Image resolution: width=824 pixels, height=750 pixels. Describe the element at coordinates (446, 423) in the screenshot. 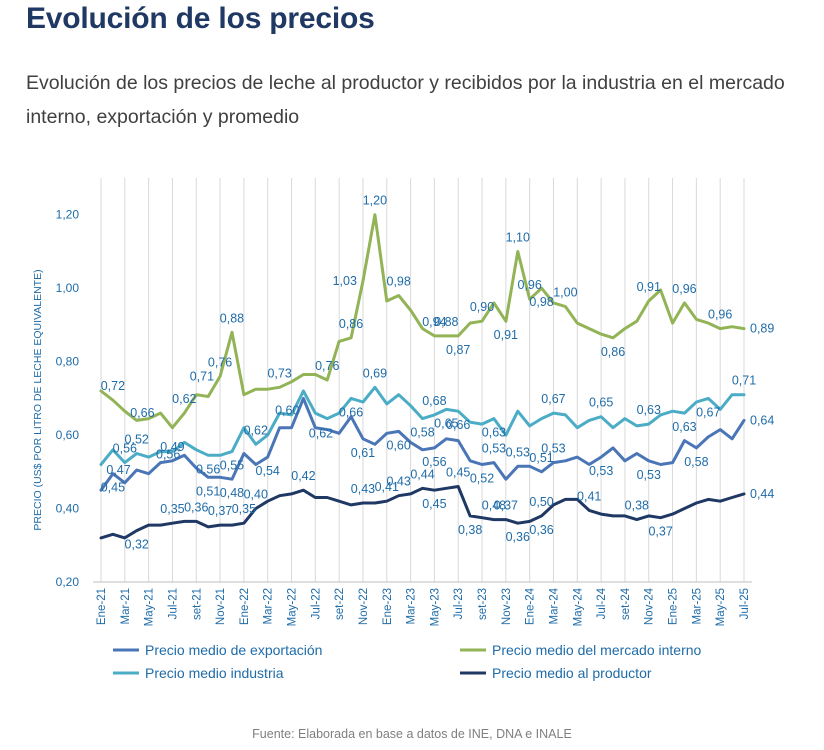

I see `data-label: 0,65` at that location.